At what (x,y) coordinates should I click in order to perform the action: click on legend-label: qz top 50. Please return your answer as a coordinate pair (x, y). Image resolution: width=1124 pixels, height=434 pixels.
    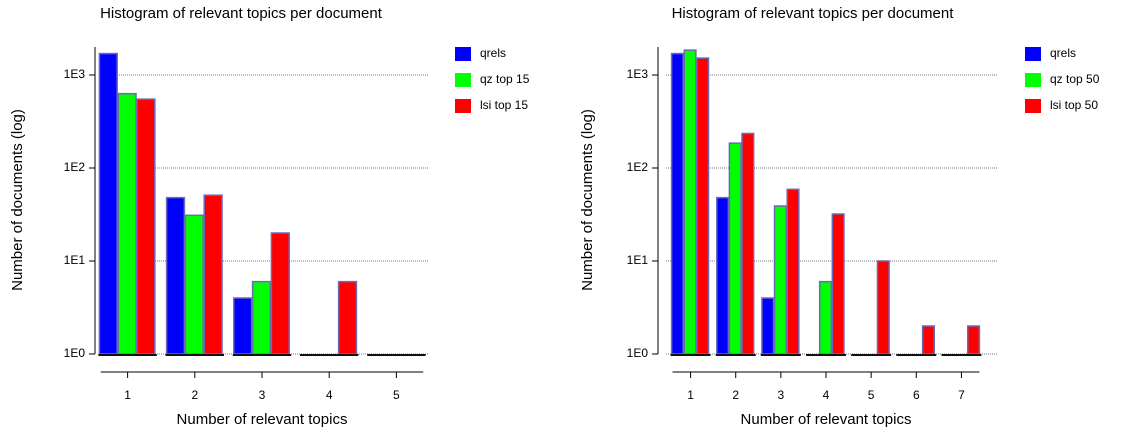
    Looking at the image, I should click on (1075, 79).